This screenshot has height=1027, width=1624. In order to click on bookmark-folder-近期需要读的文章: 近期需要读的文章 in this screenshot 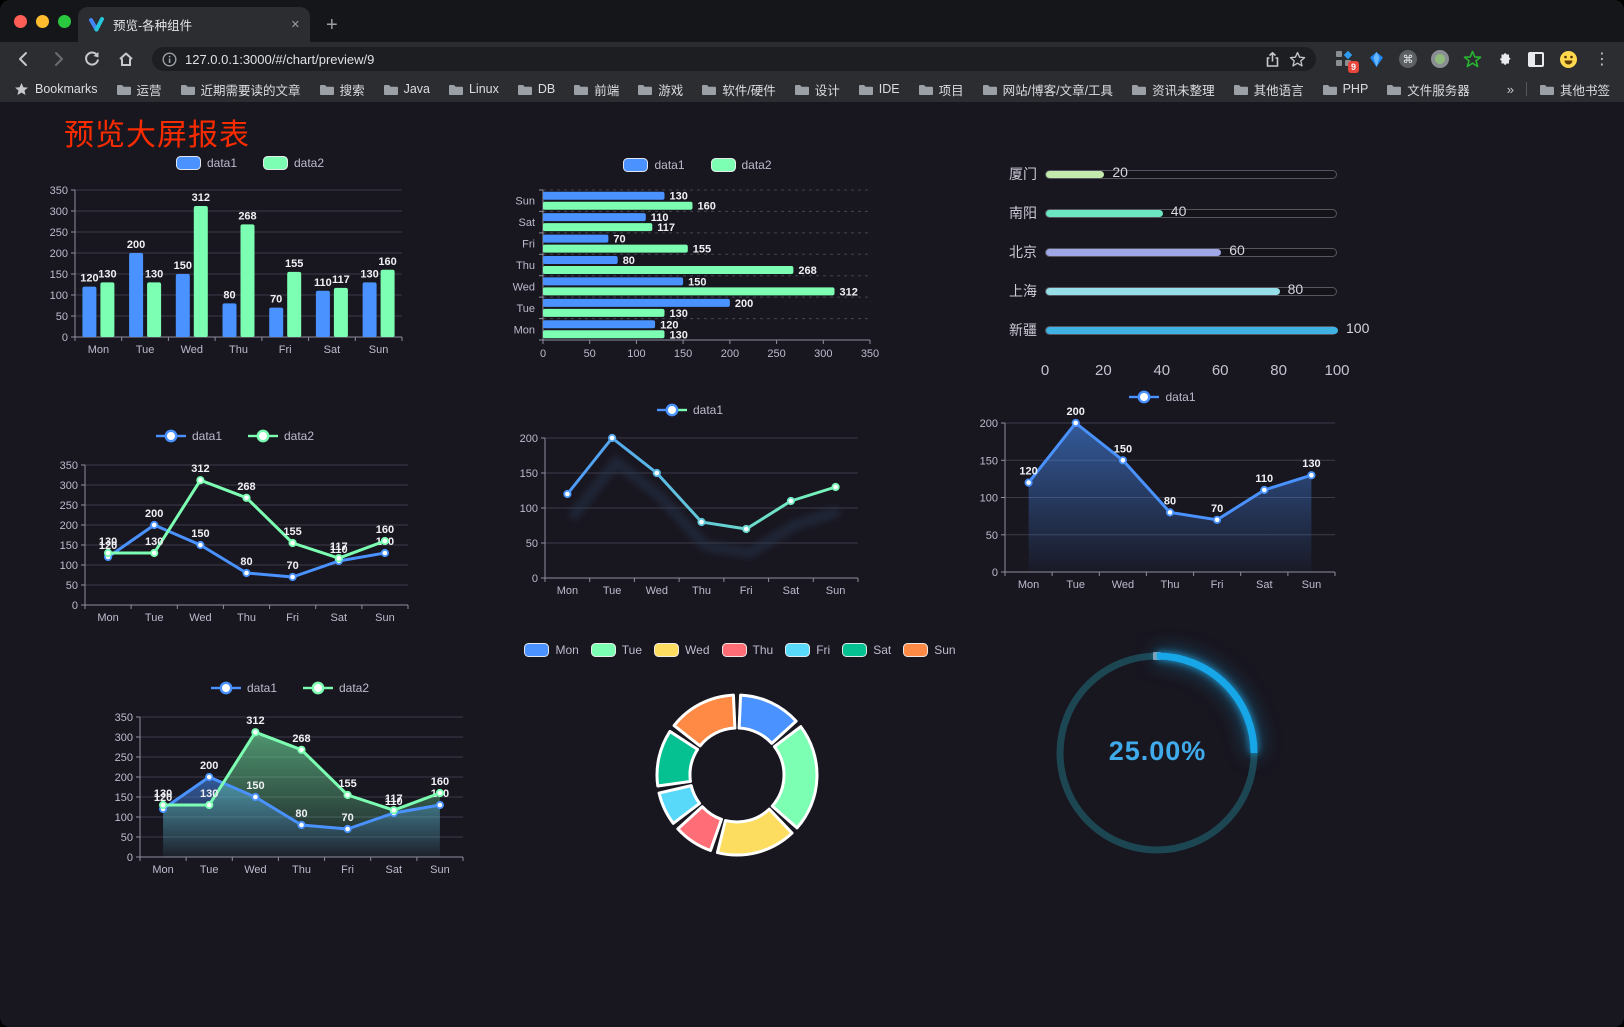, I will do `click(240, 89)`.